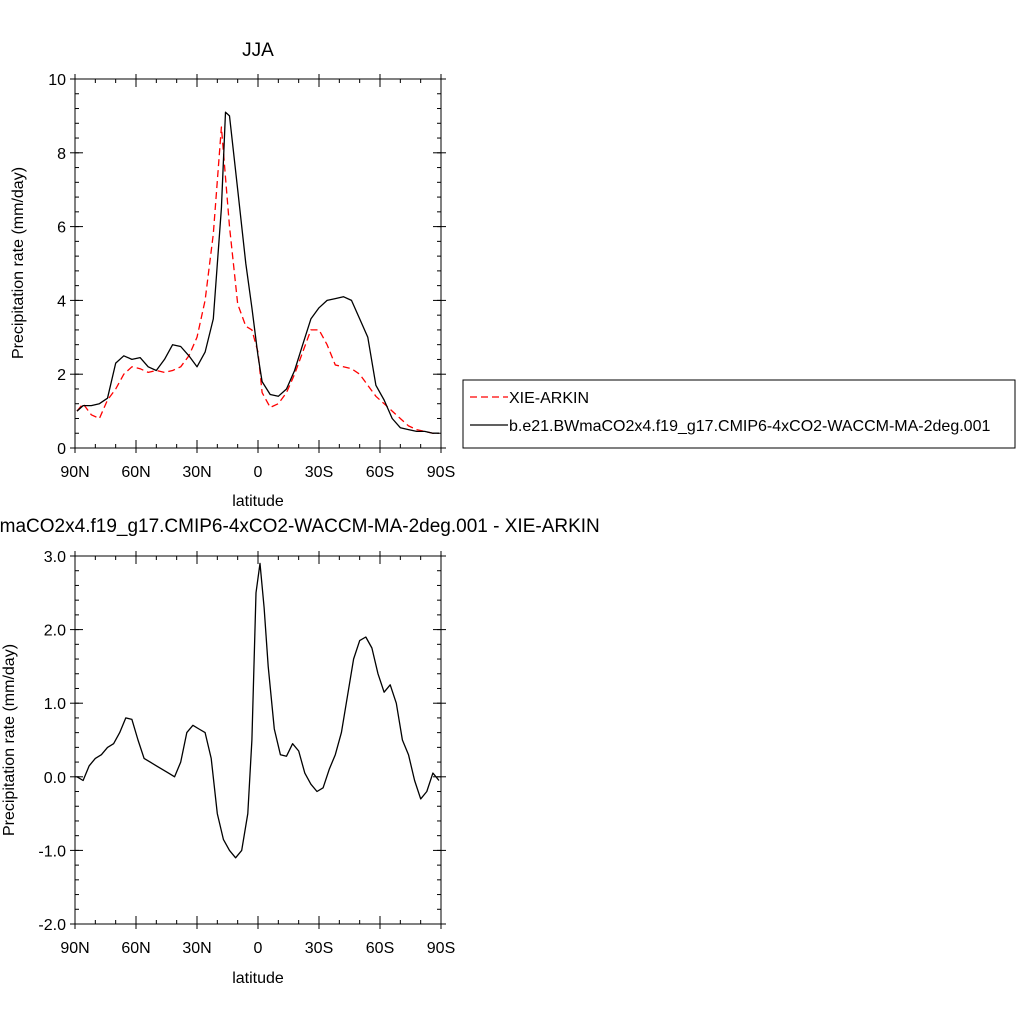 Image resolution: width=1024 pixels, height=1024 pixels. I want to click on top-chart-title: JJA, so click(258, 50).